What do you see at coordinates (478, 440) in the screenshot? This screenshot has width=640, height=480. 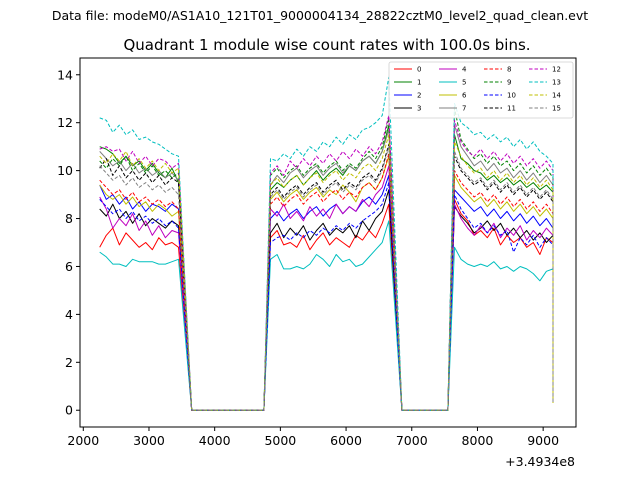 I see `x-tick-label: 8000` at bounding box center [478, 440].